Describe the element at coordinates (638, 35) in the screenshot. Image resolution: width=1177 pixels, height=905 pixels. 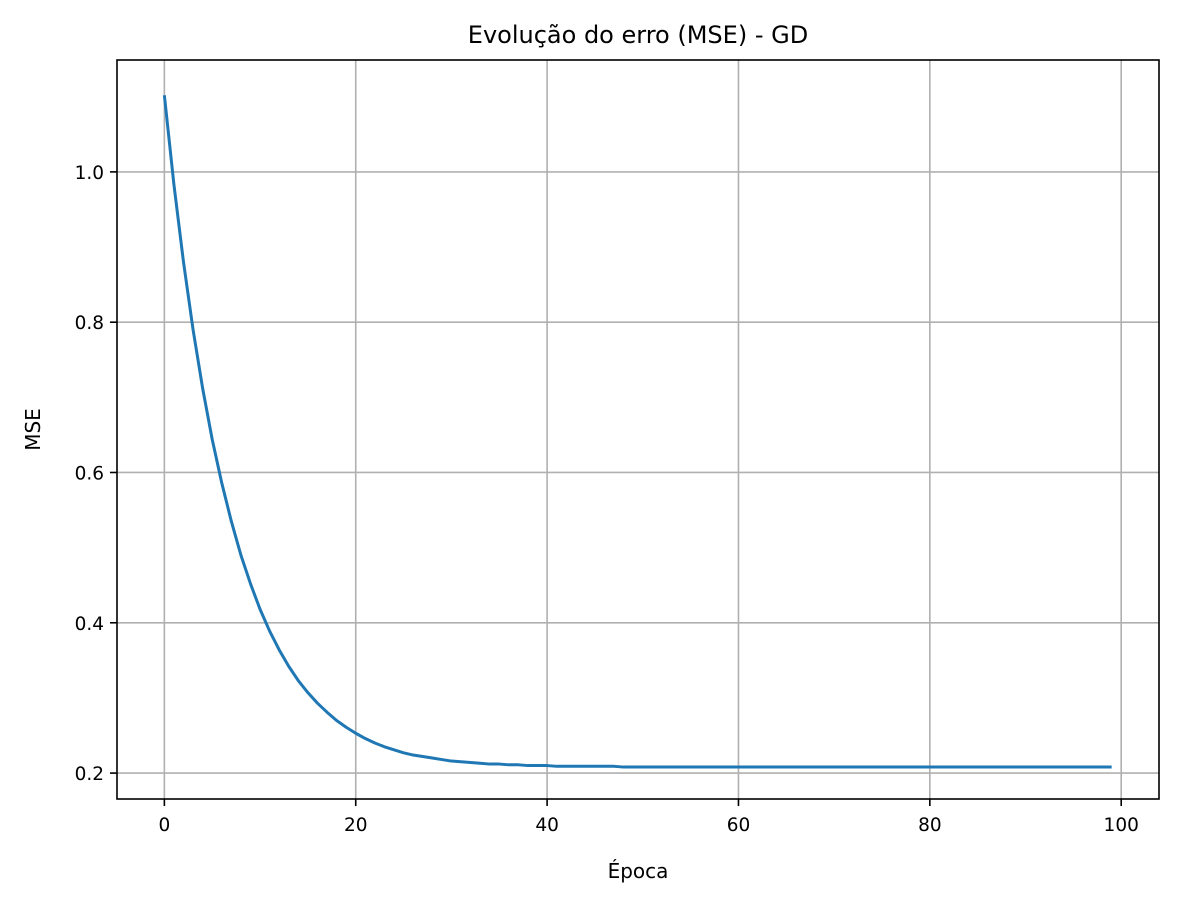
I see `chart-title: Evolução do erro (MSE) - GD` at that location.